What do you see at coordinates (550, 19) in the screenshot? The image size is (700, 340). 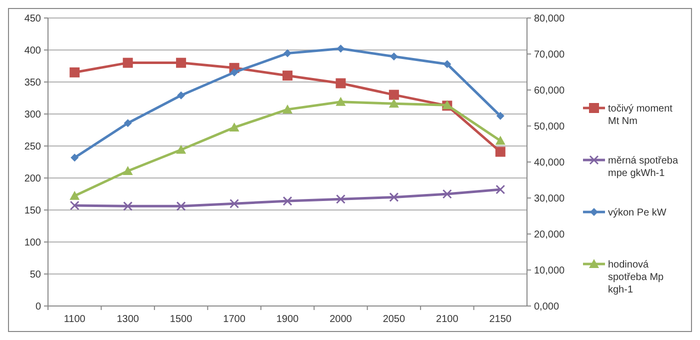 I see `y2-tick-label: 80,000` at bounding box center [550, 19].